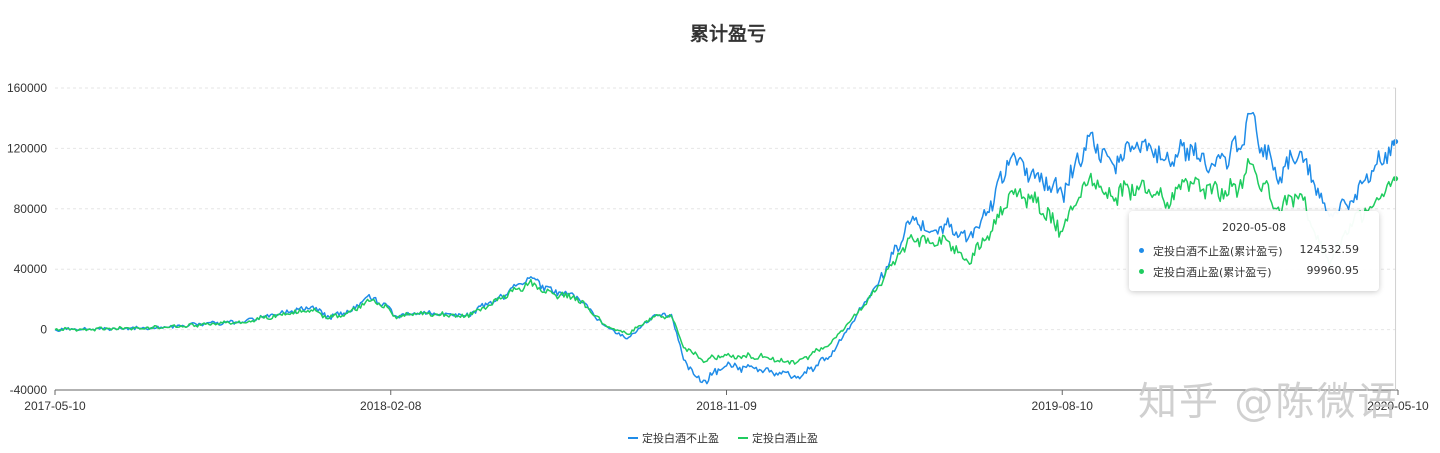  Describe the element at coordinates (723, 438) in the screenshot. I see `legend: 定投白酒不止盈 定投白酒止盈` at that location.